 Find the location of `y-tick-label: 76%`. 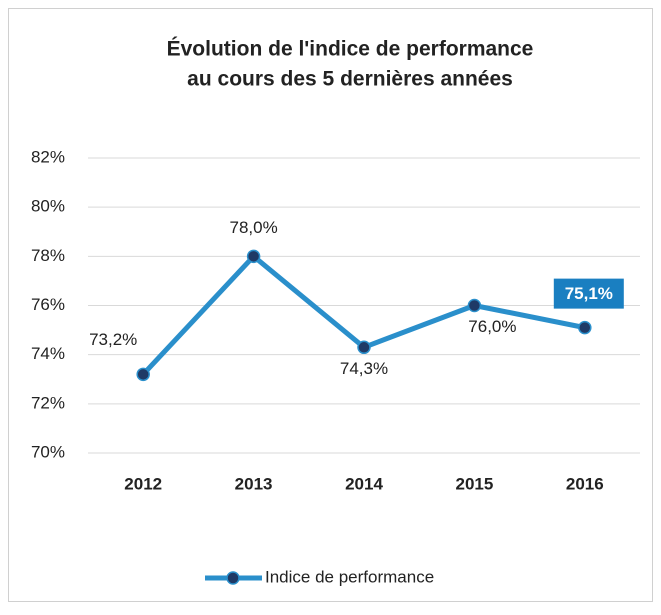

y-tick-label: 76% is located at coordinates (48, 304).